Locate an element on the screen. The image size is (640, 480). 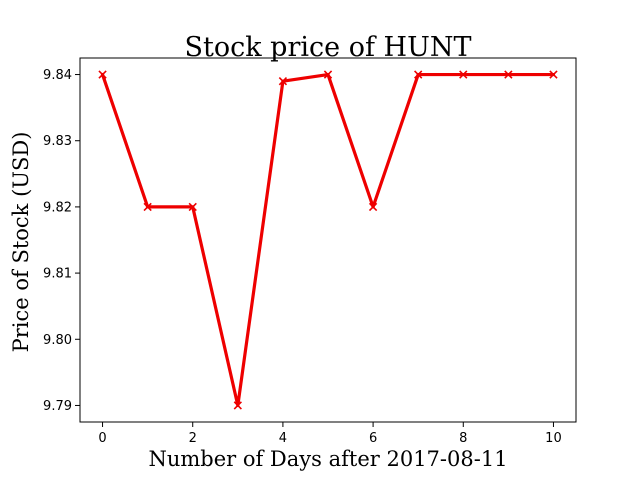
y-tick-label: 9.81 is located at coordinates (57, 274).